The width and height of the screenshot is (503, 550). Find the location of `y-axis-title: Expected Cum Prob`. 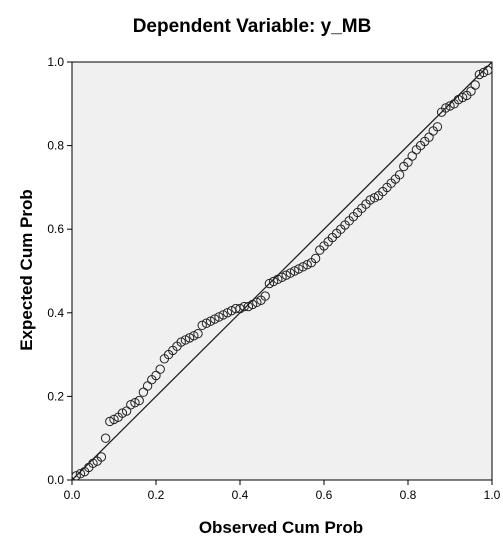

y-axis-title: Expected Cum Prob is located at coordinates (26, 270).